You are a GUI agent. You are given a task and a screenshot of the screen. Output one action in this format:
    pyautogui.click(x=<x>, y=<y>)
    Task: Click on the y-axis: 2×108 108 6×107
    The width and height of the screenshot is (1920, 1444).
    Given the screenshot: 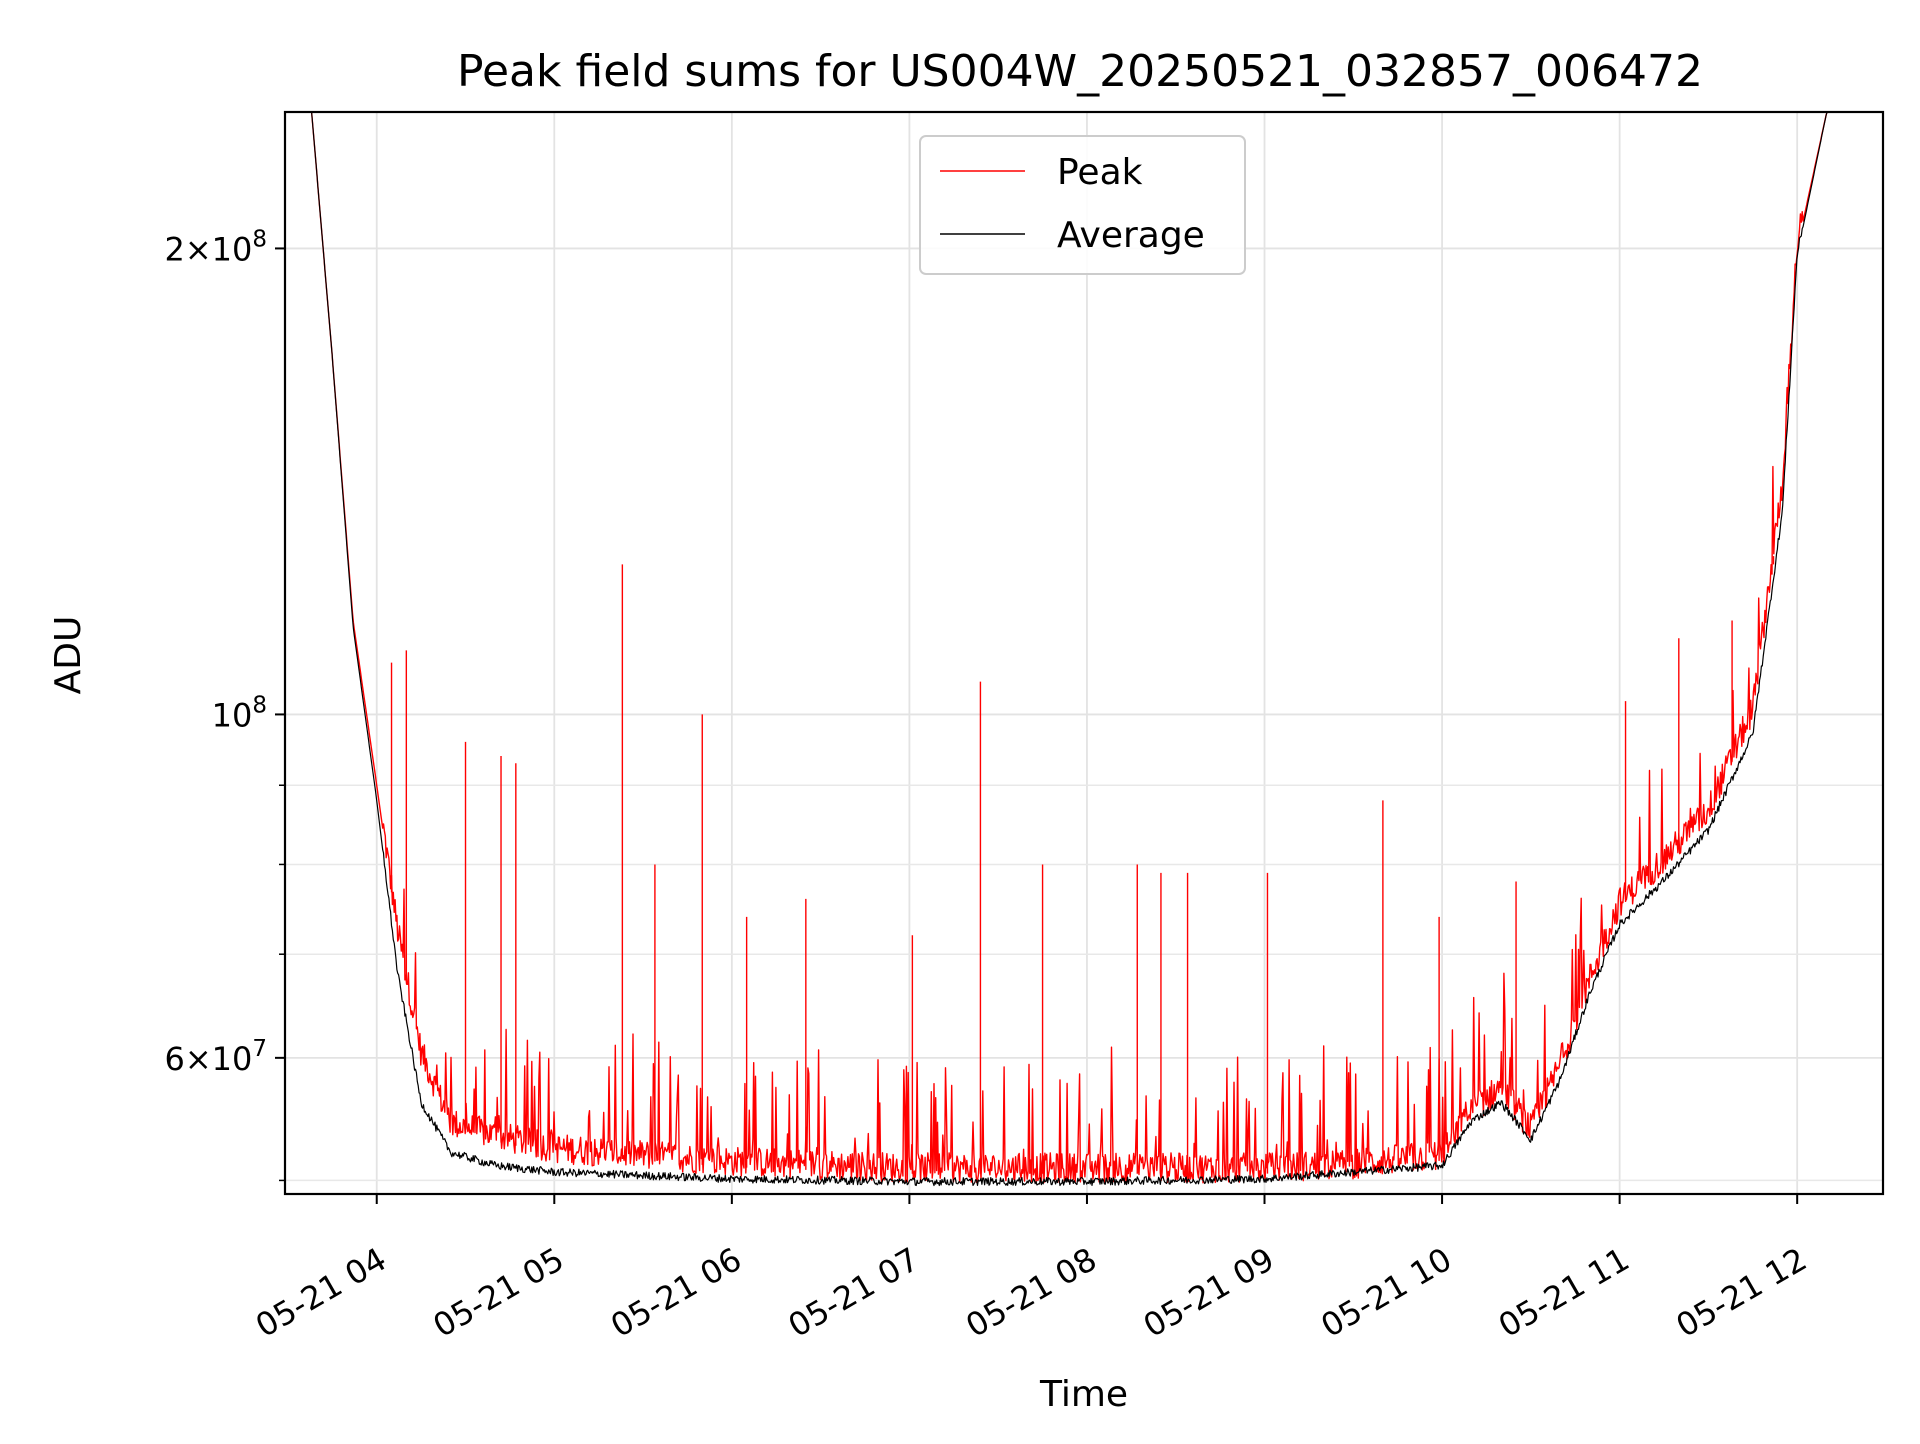 What is the action you would take?
    pyautogui.click(x=224, y=704)
    